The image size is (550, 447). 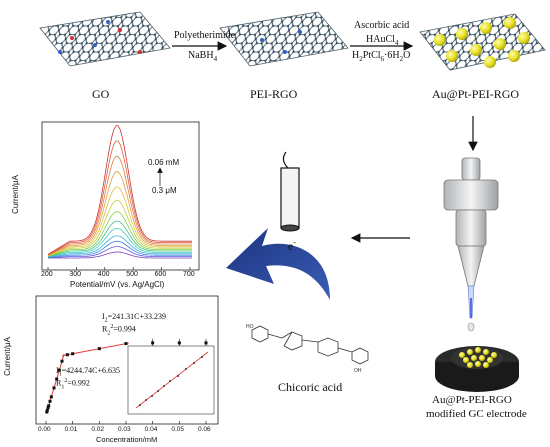 I want to click on step1-reagent-1: Polyetherimide, so click(x=205, y=35).